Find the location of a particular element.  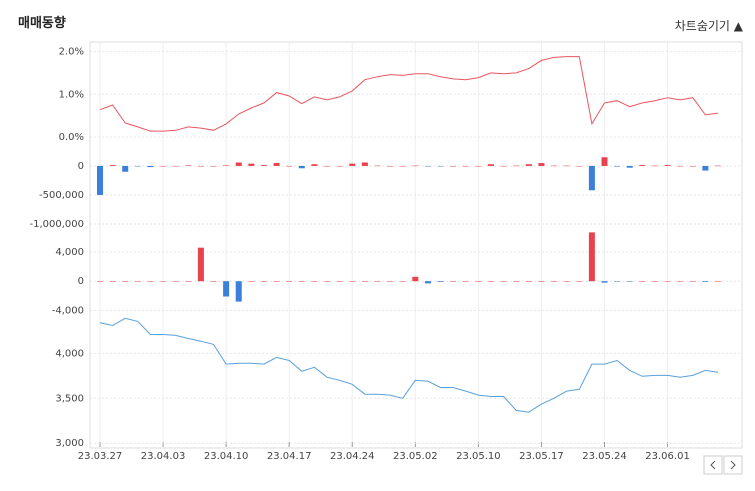

x-tick-label: 23.03.27 is located at coordinates (100, 456).